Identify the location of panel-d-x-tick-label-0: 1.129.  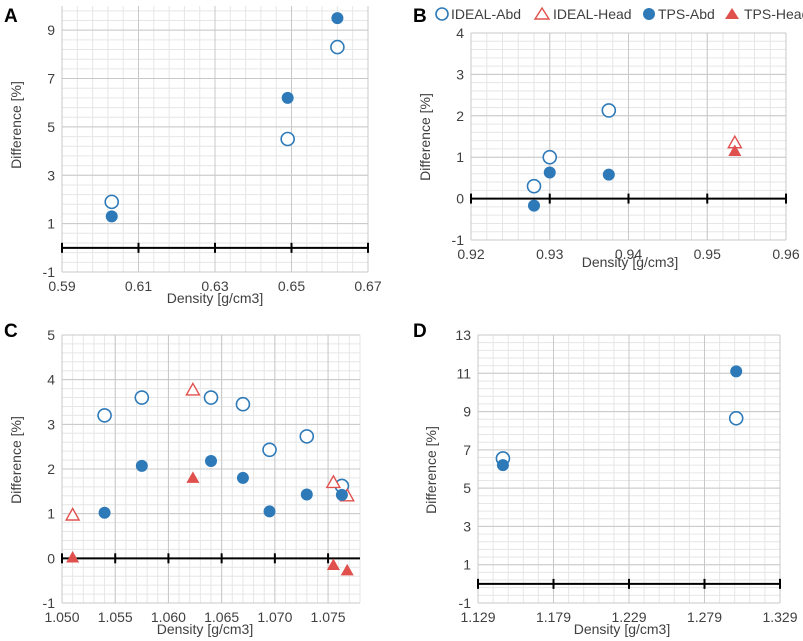
(477, 617).